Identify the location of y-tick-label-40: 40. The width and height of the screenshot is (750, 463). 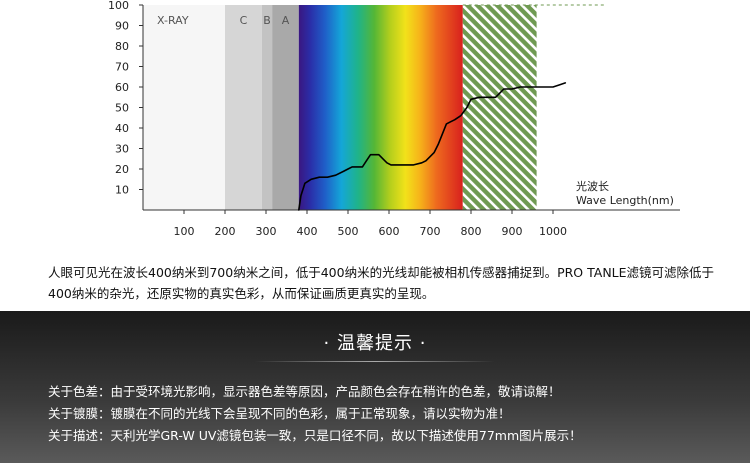
(122, 128).